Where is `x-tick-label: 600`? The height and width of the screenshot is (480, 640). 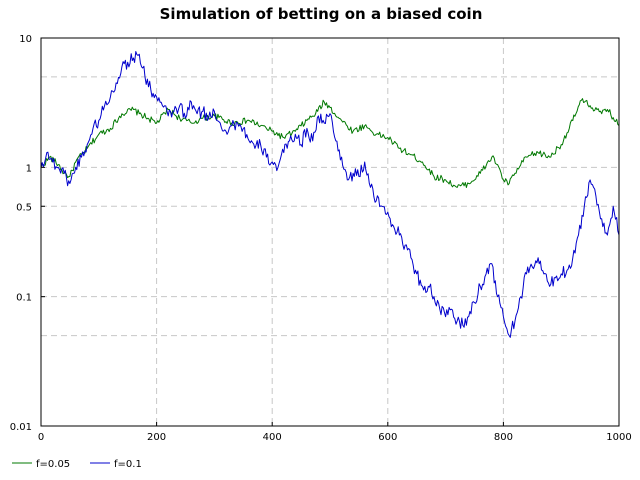 x-tick-label: 600 is located at coordinates (387, 437).